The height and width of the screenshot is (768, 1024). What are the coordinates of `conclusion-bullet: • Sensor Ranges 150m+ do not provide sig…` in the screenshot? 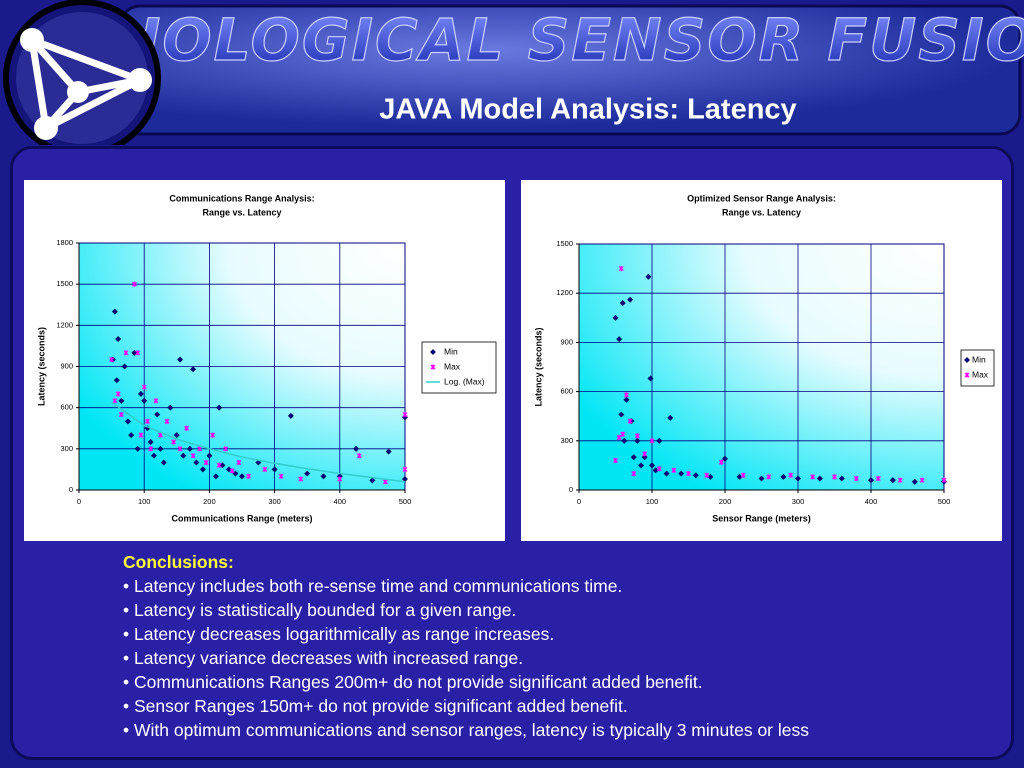 It's located at (375, 706).